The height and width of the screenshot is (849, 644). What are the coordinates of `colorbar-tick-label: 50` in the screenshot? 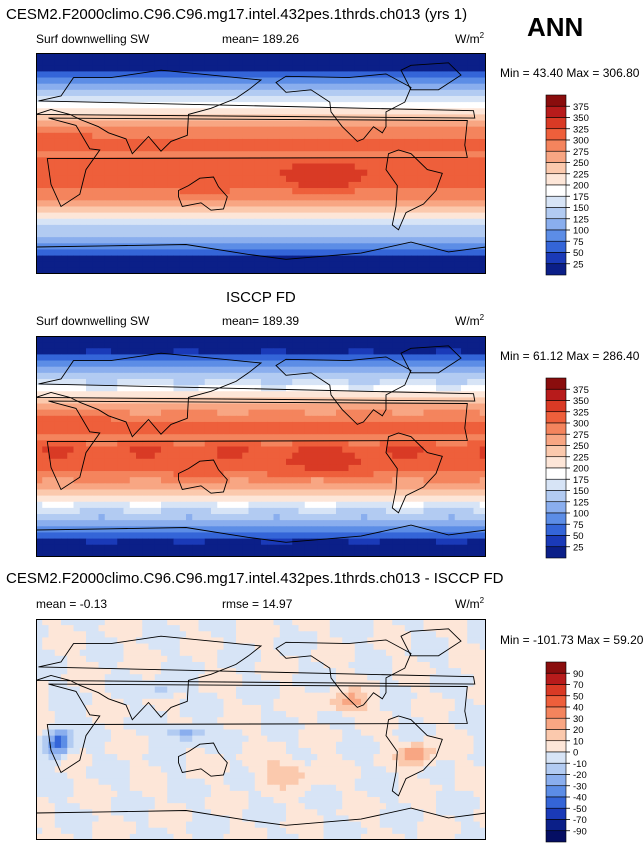 It's located at (578, 253).